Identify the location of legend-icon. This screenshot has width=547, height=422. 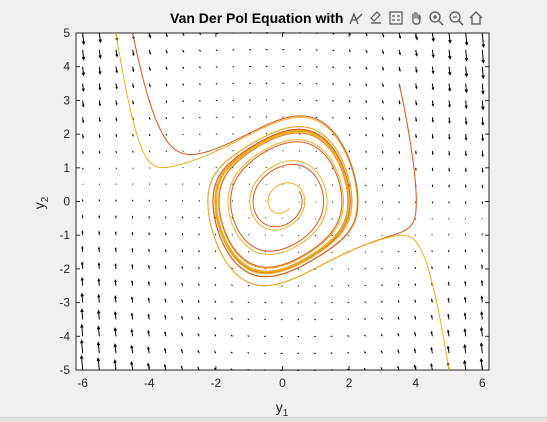
(395, 18).